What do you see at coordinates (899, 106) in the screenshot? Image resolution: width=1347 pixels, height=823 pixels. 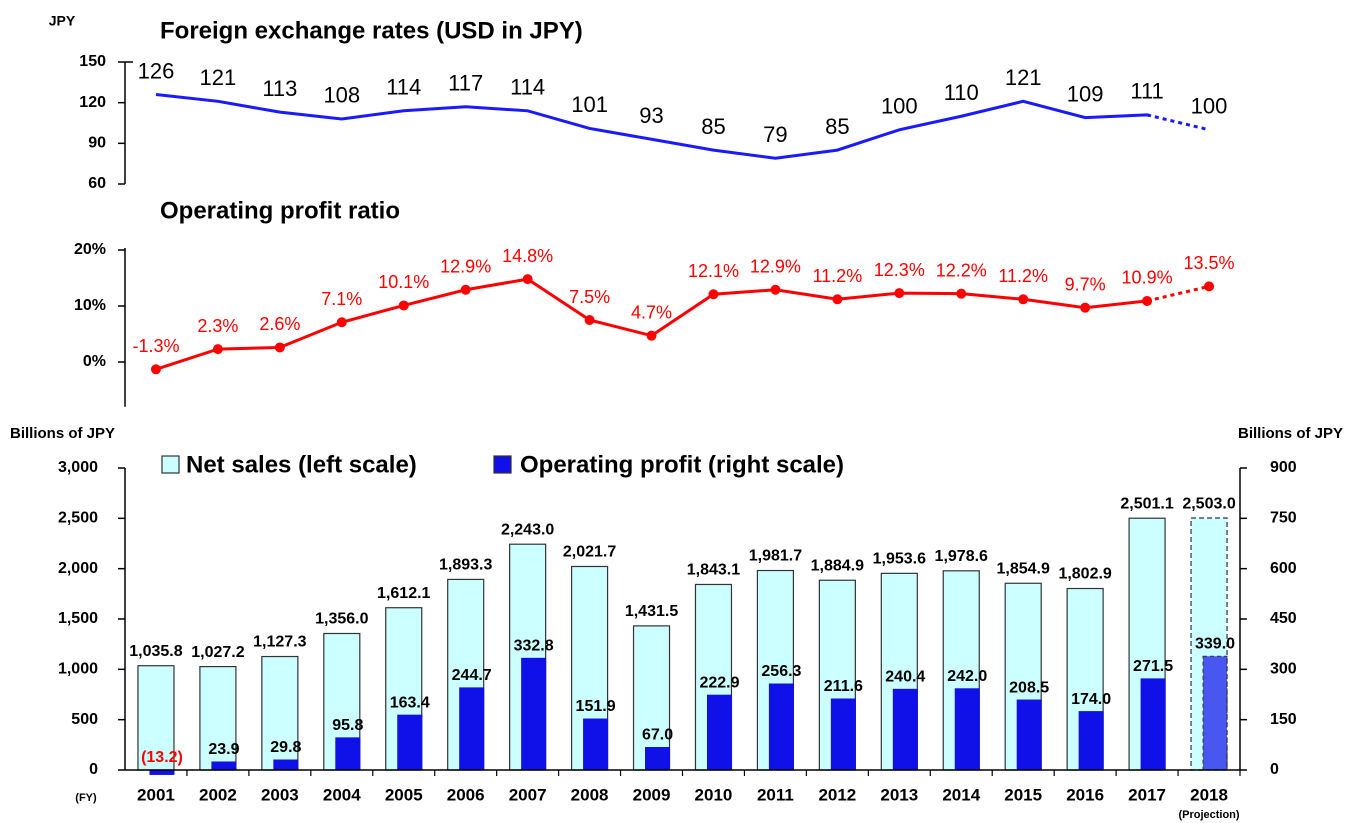 I see `data-label: 100` at bounding box center [899, 106].